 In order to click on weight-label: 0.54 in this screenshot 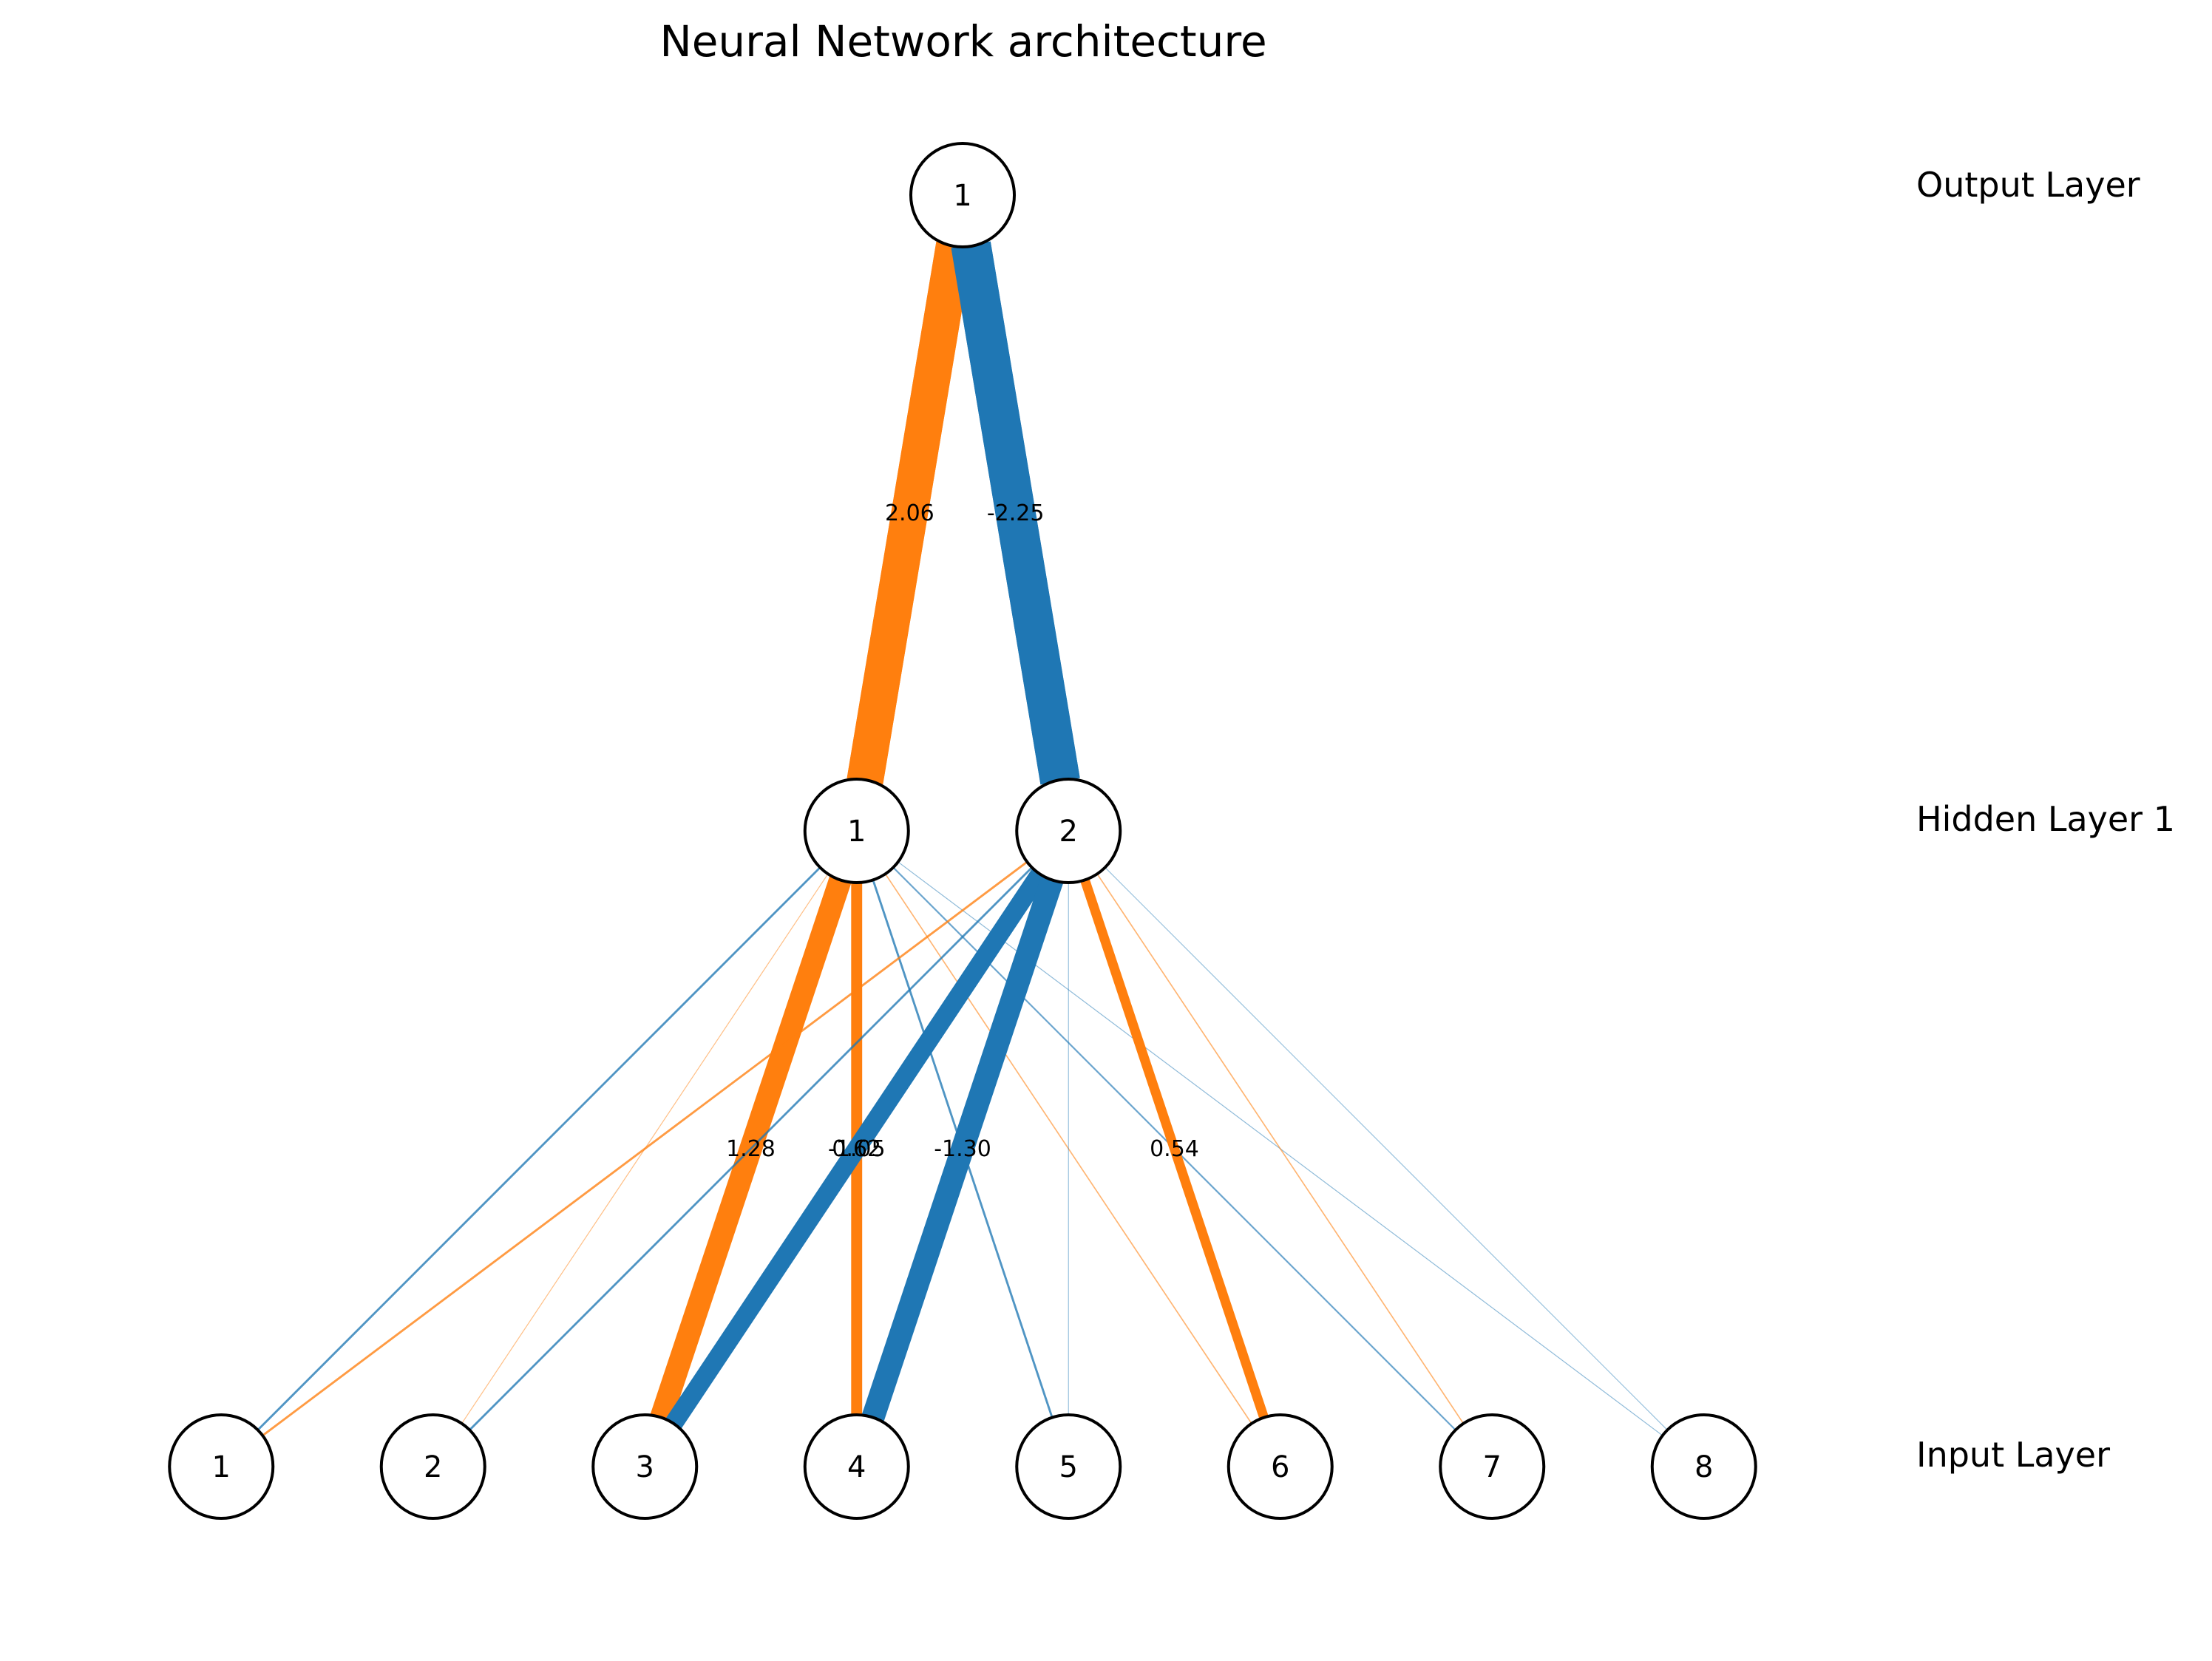, I will do `click(1174, 1149)`.